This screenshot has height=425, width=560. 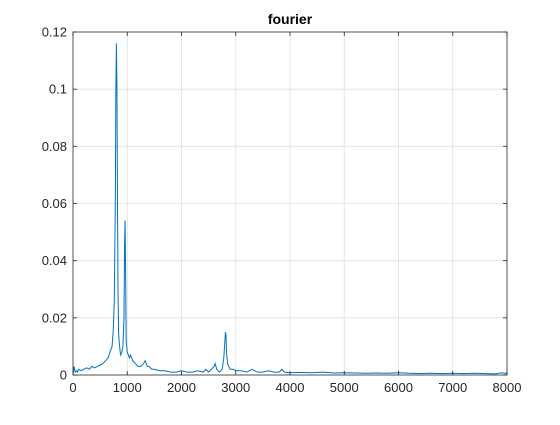 I want to click on x-tick-label: 6000, so click(x=398, y=387).